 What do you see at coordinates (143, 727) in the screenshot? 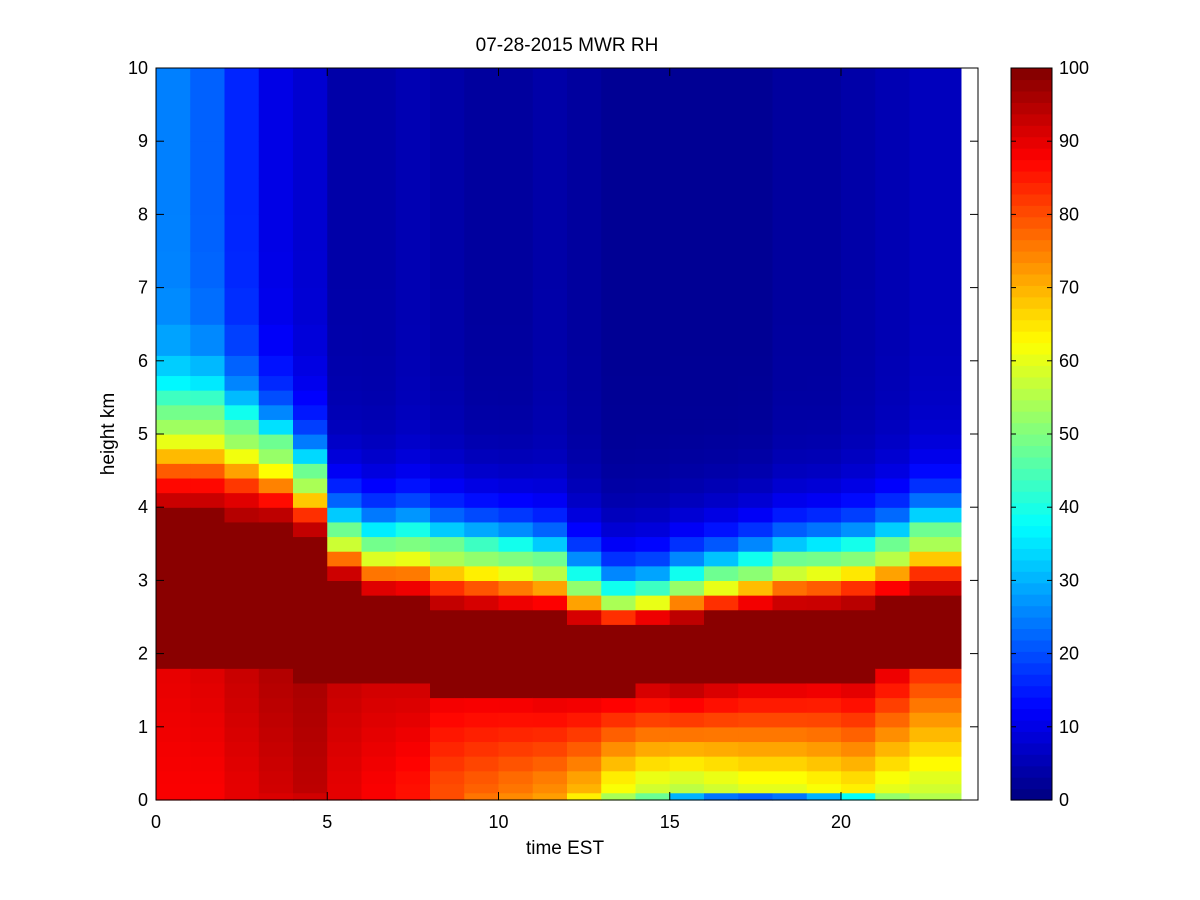
I see `y-tick-label: 1` at bounding box center [143, 727].